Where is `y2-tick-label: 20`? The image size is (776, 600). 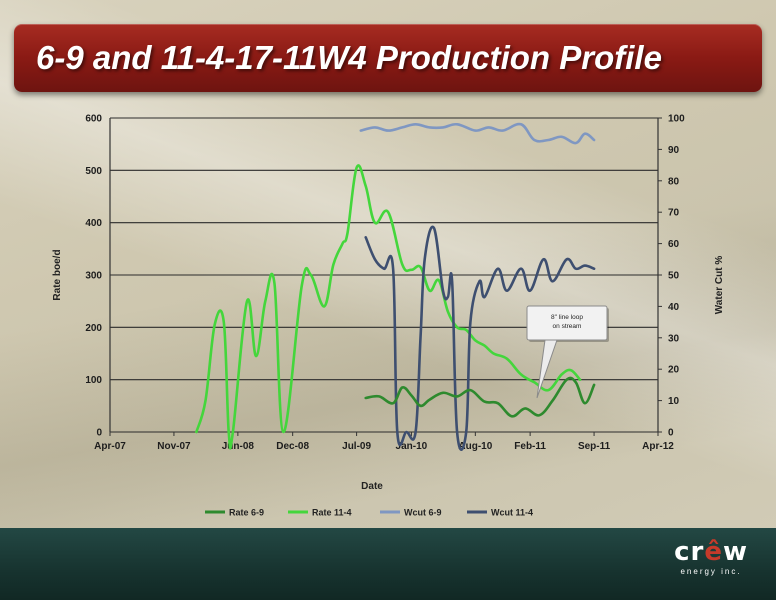 y2-tick-label: 20 is located at coordinates (674, 370).